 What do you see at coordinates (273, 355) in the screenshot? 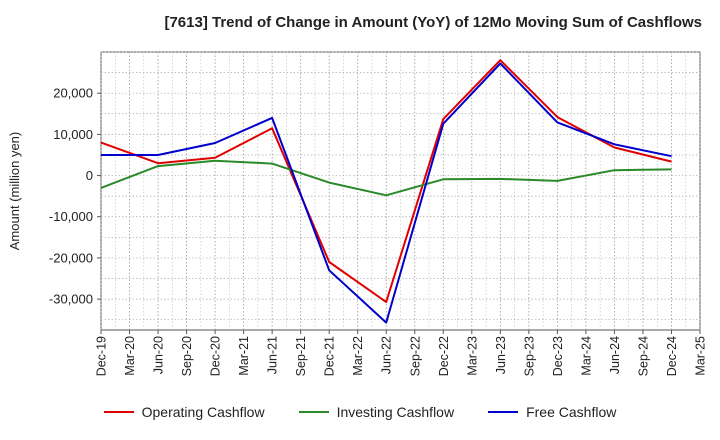
I see `x-tick-label: Jun-21` at bounding box center [273, 355].